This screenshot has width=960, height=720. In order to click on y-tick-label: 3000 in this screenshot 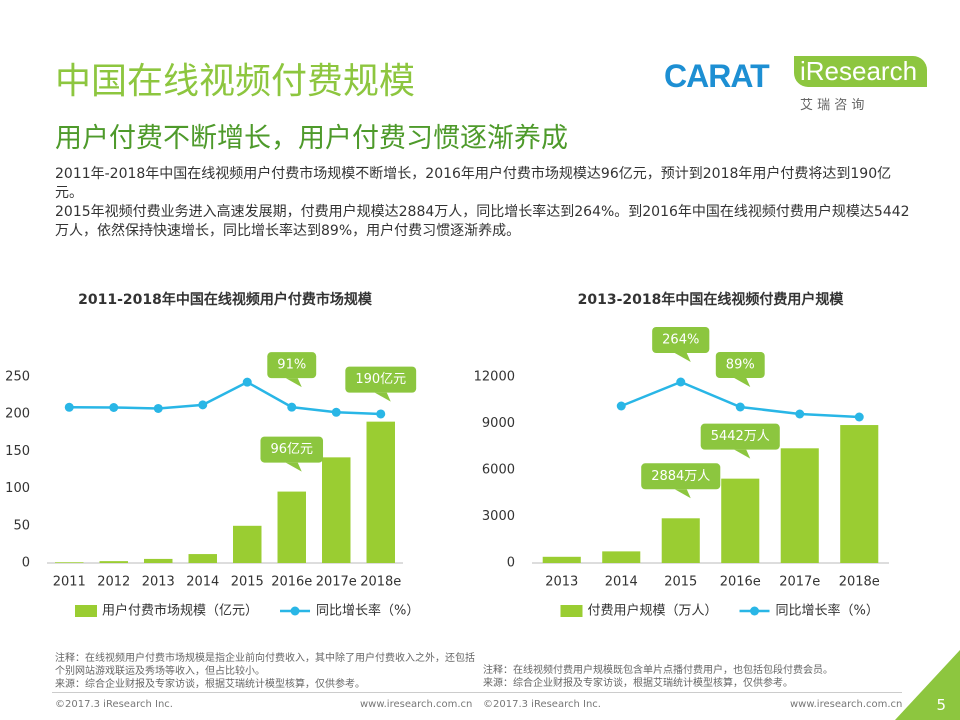, I will do `click(498, 516)`.